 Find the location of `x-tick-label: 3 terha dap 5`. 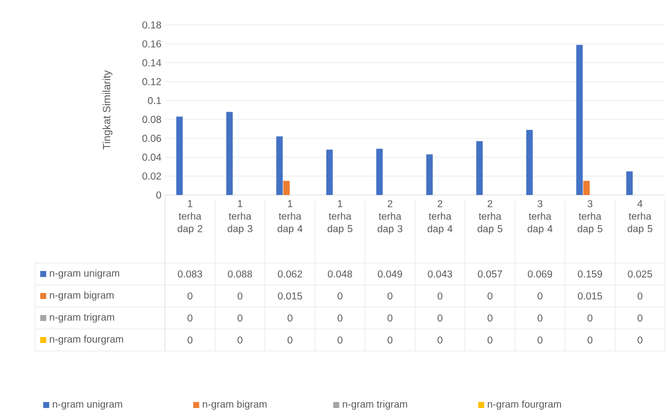

x-tick-label: 3 terha dap 5 is located at coordinates (590, 217).